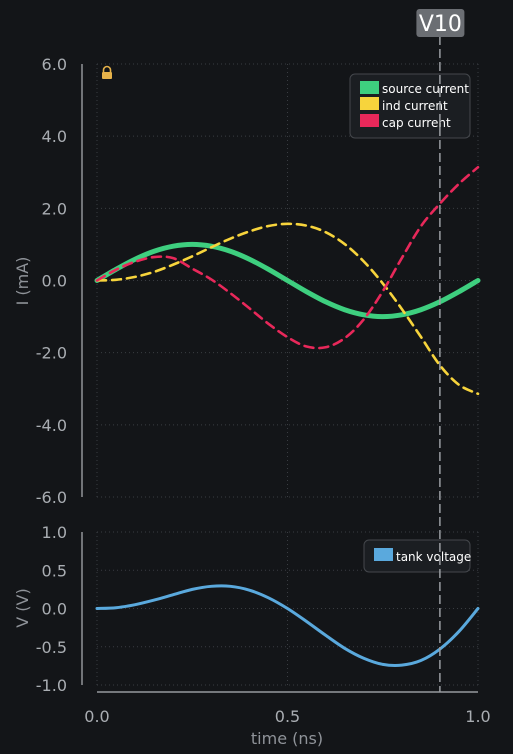 The image size is (513, 754). What do you see at coordinates (287, 625) in the screenshot?
I see `series-line-tank-voltage` at bounding box center [287, 625].